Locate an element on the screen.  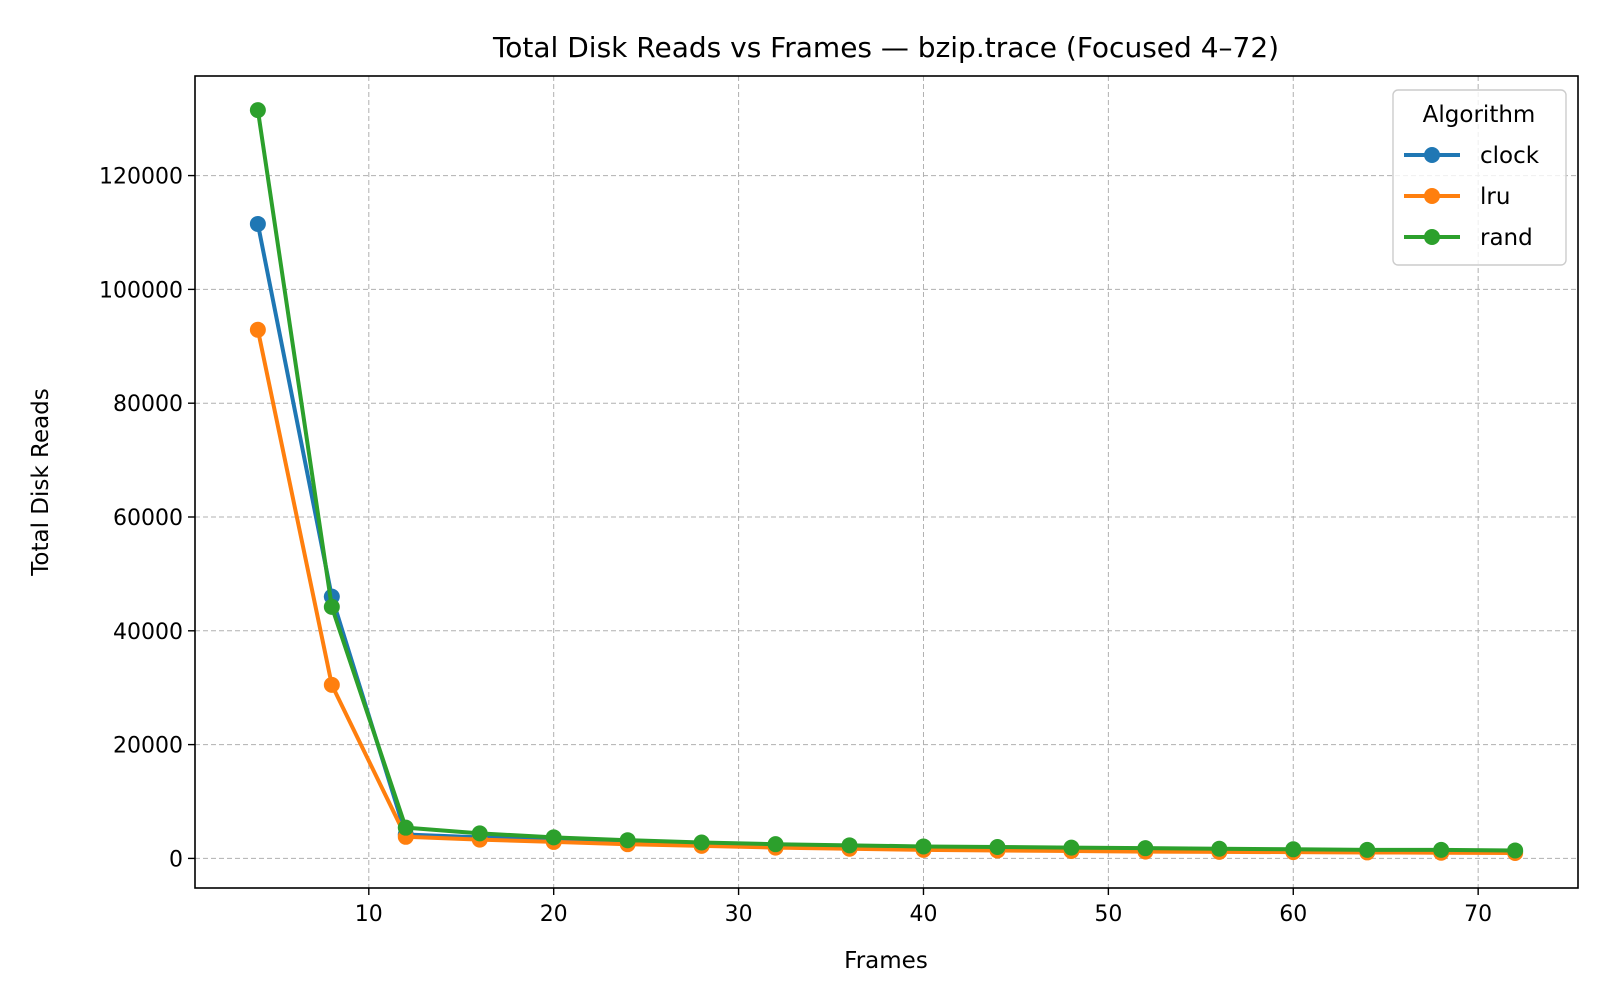
legend-item-rand: rand is located at coordinates (1468, 238).